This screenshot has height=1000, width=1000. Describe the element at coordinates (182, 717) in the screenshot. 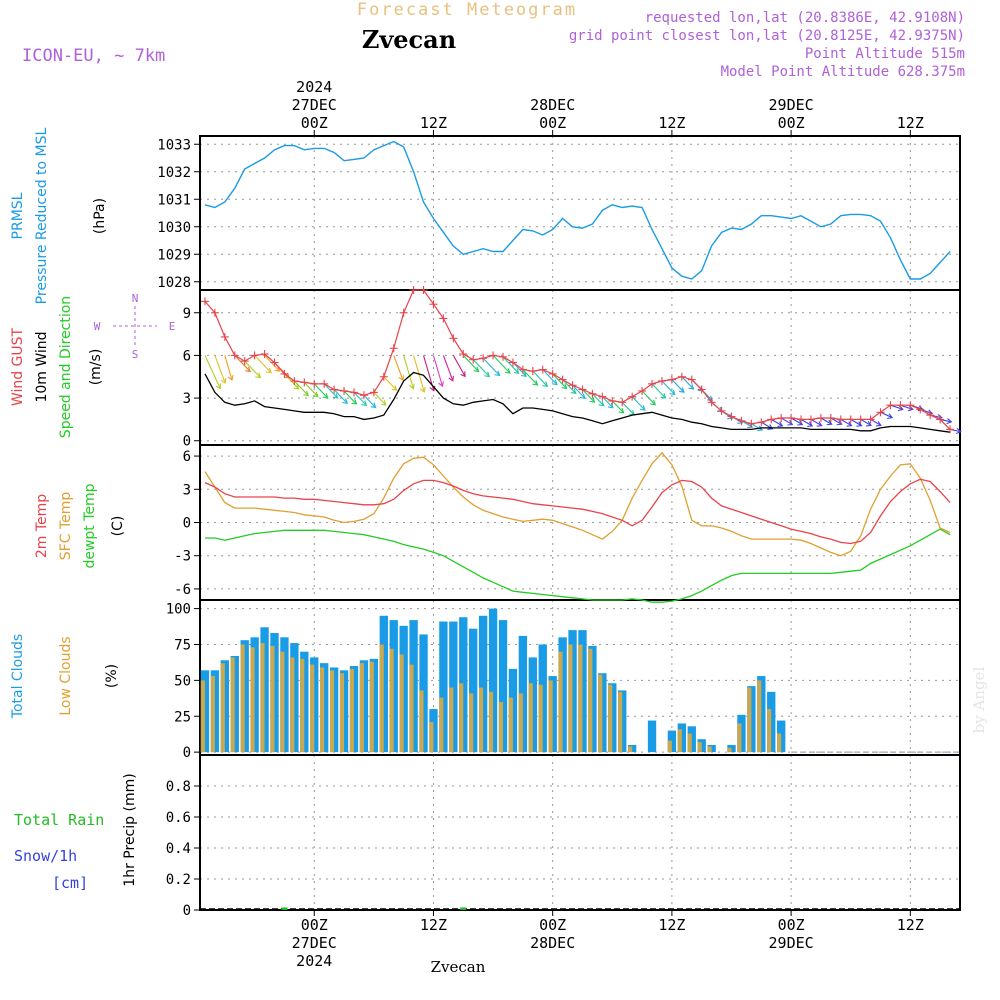

I see `clouds-ytick-label: 25` at that location.